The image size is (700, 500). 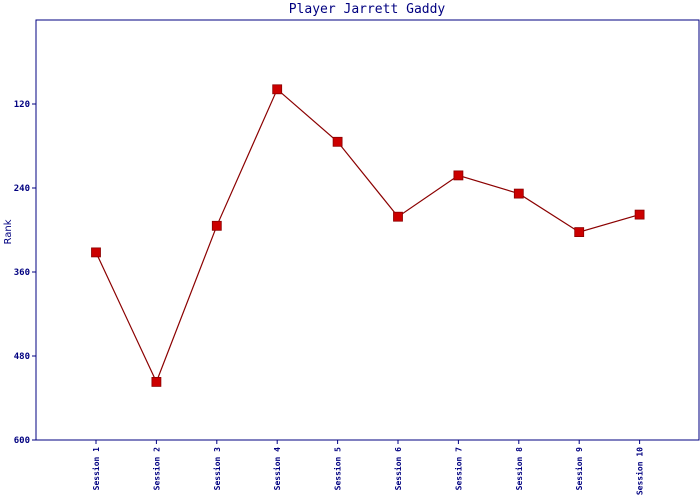 I want to click on y-axis-label: Rank, so click(x=8, y=231).